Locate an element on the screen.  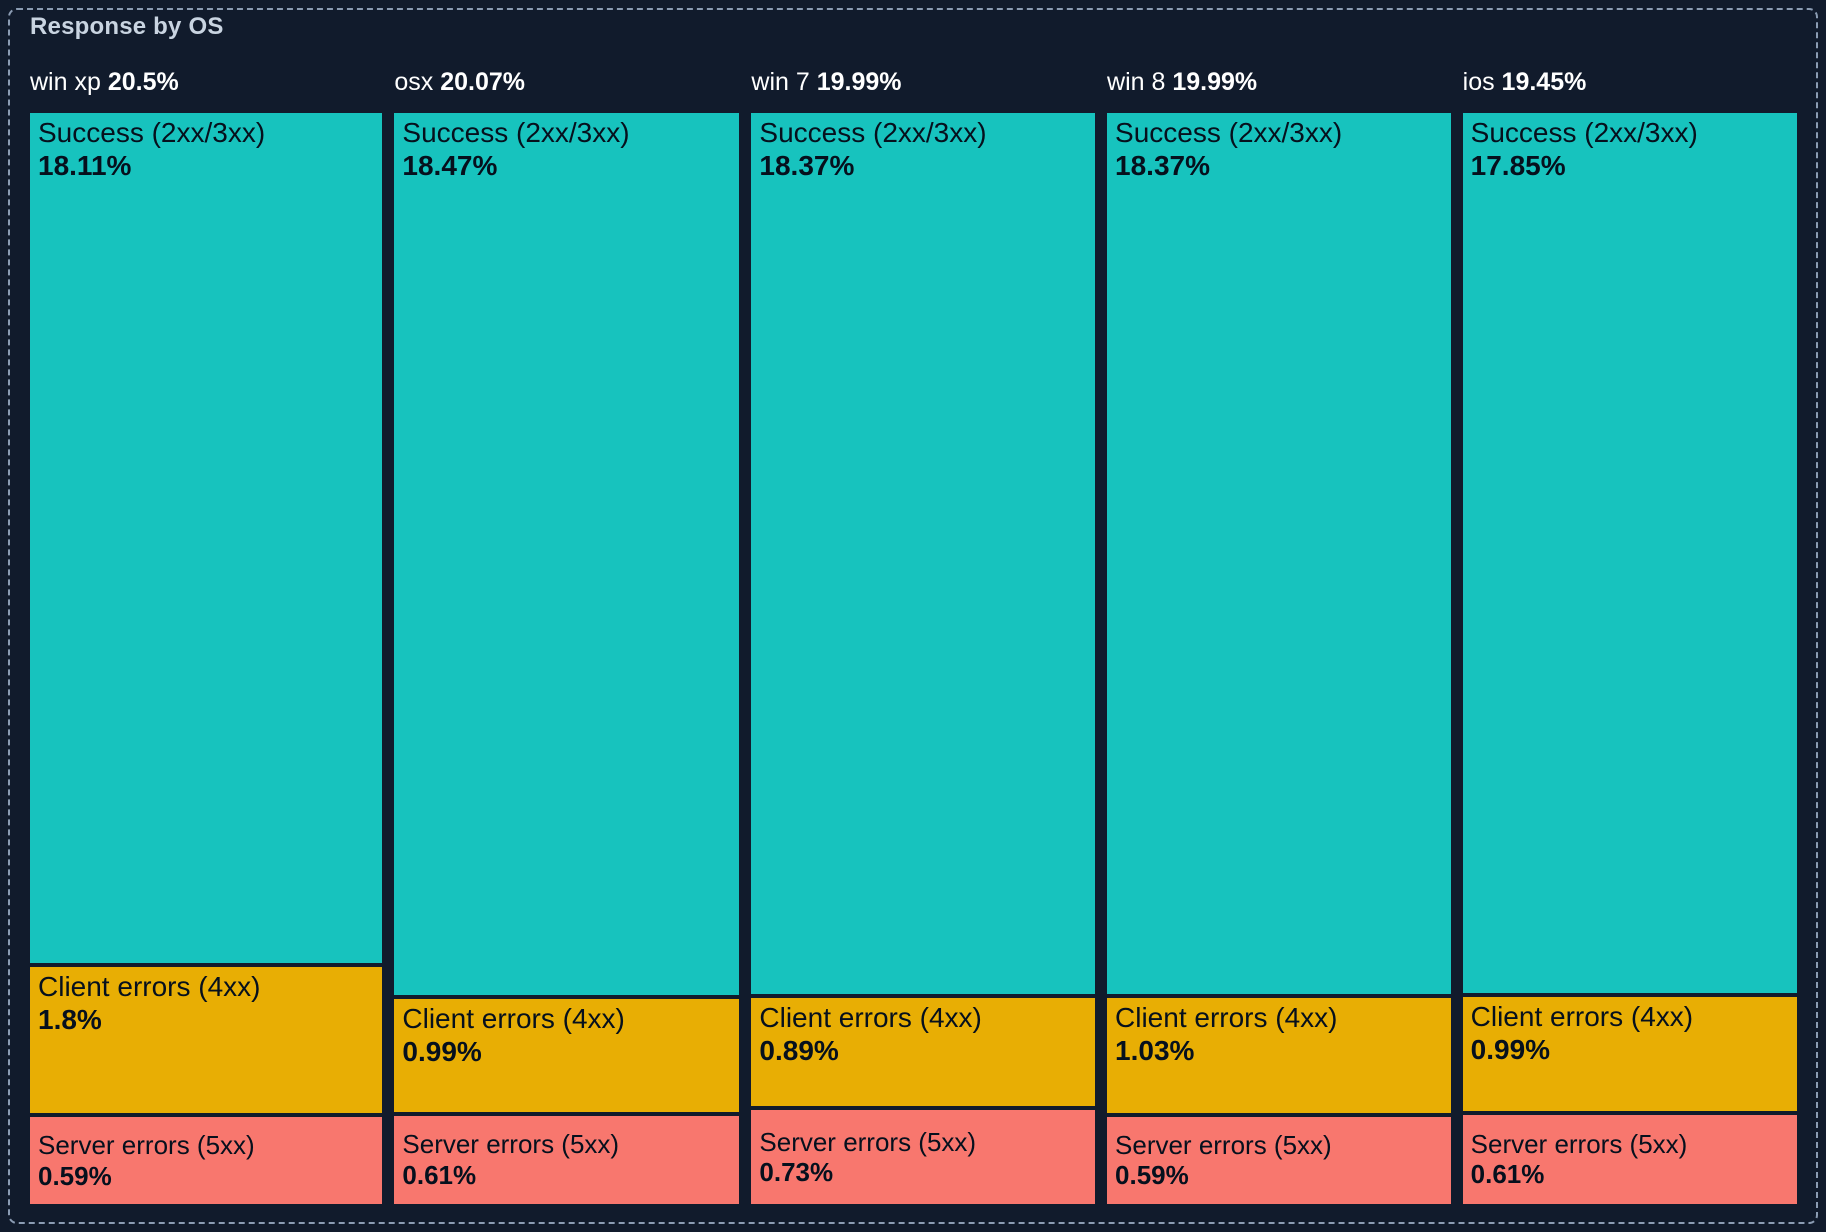
column-header: ios 19.45% is located at coordinates (1630, 82).